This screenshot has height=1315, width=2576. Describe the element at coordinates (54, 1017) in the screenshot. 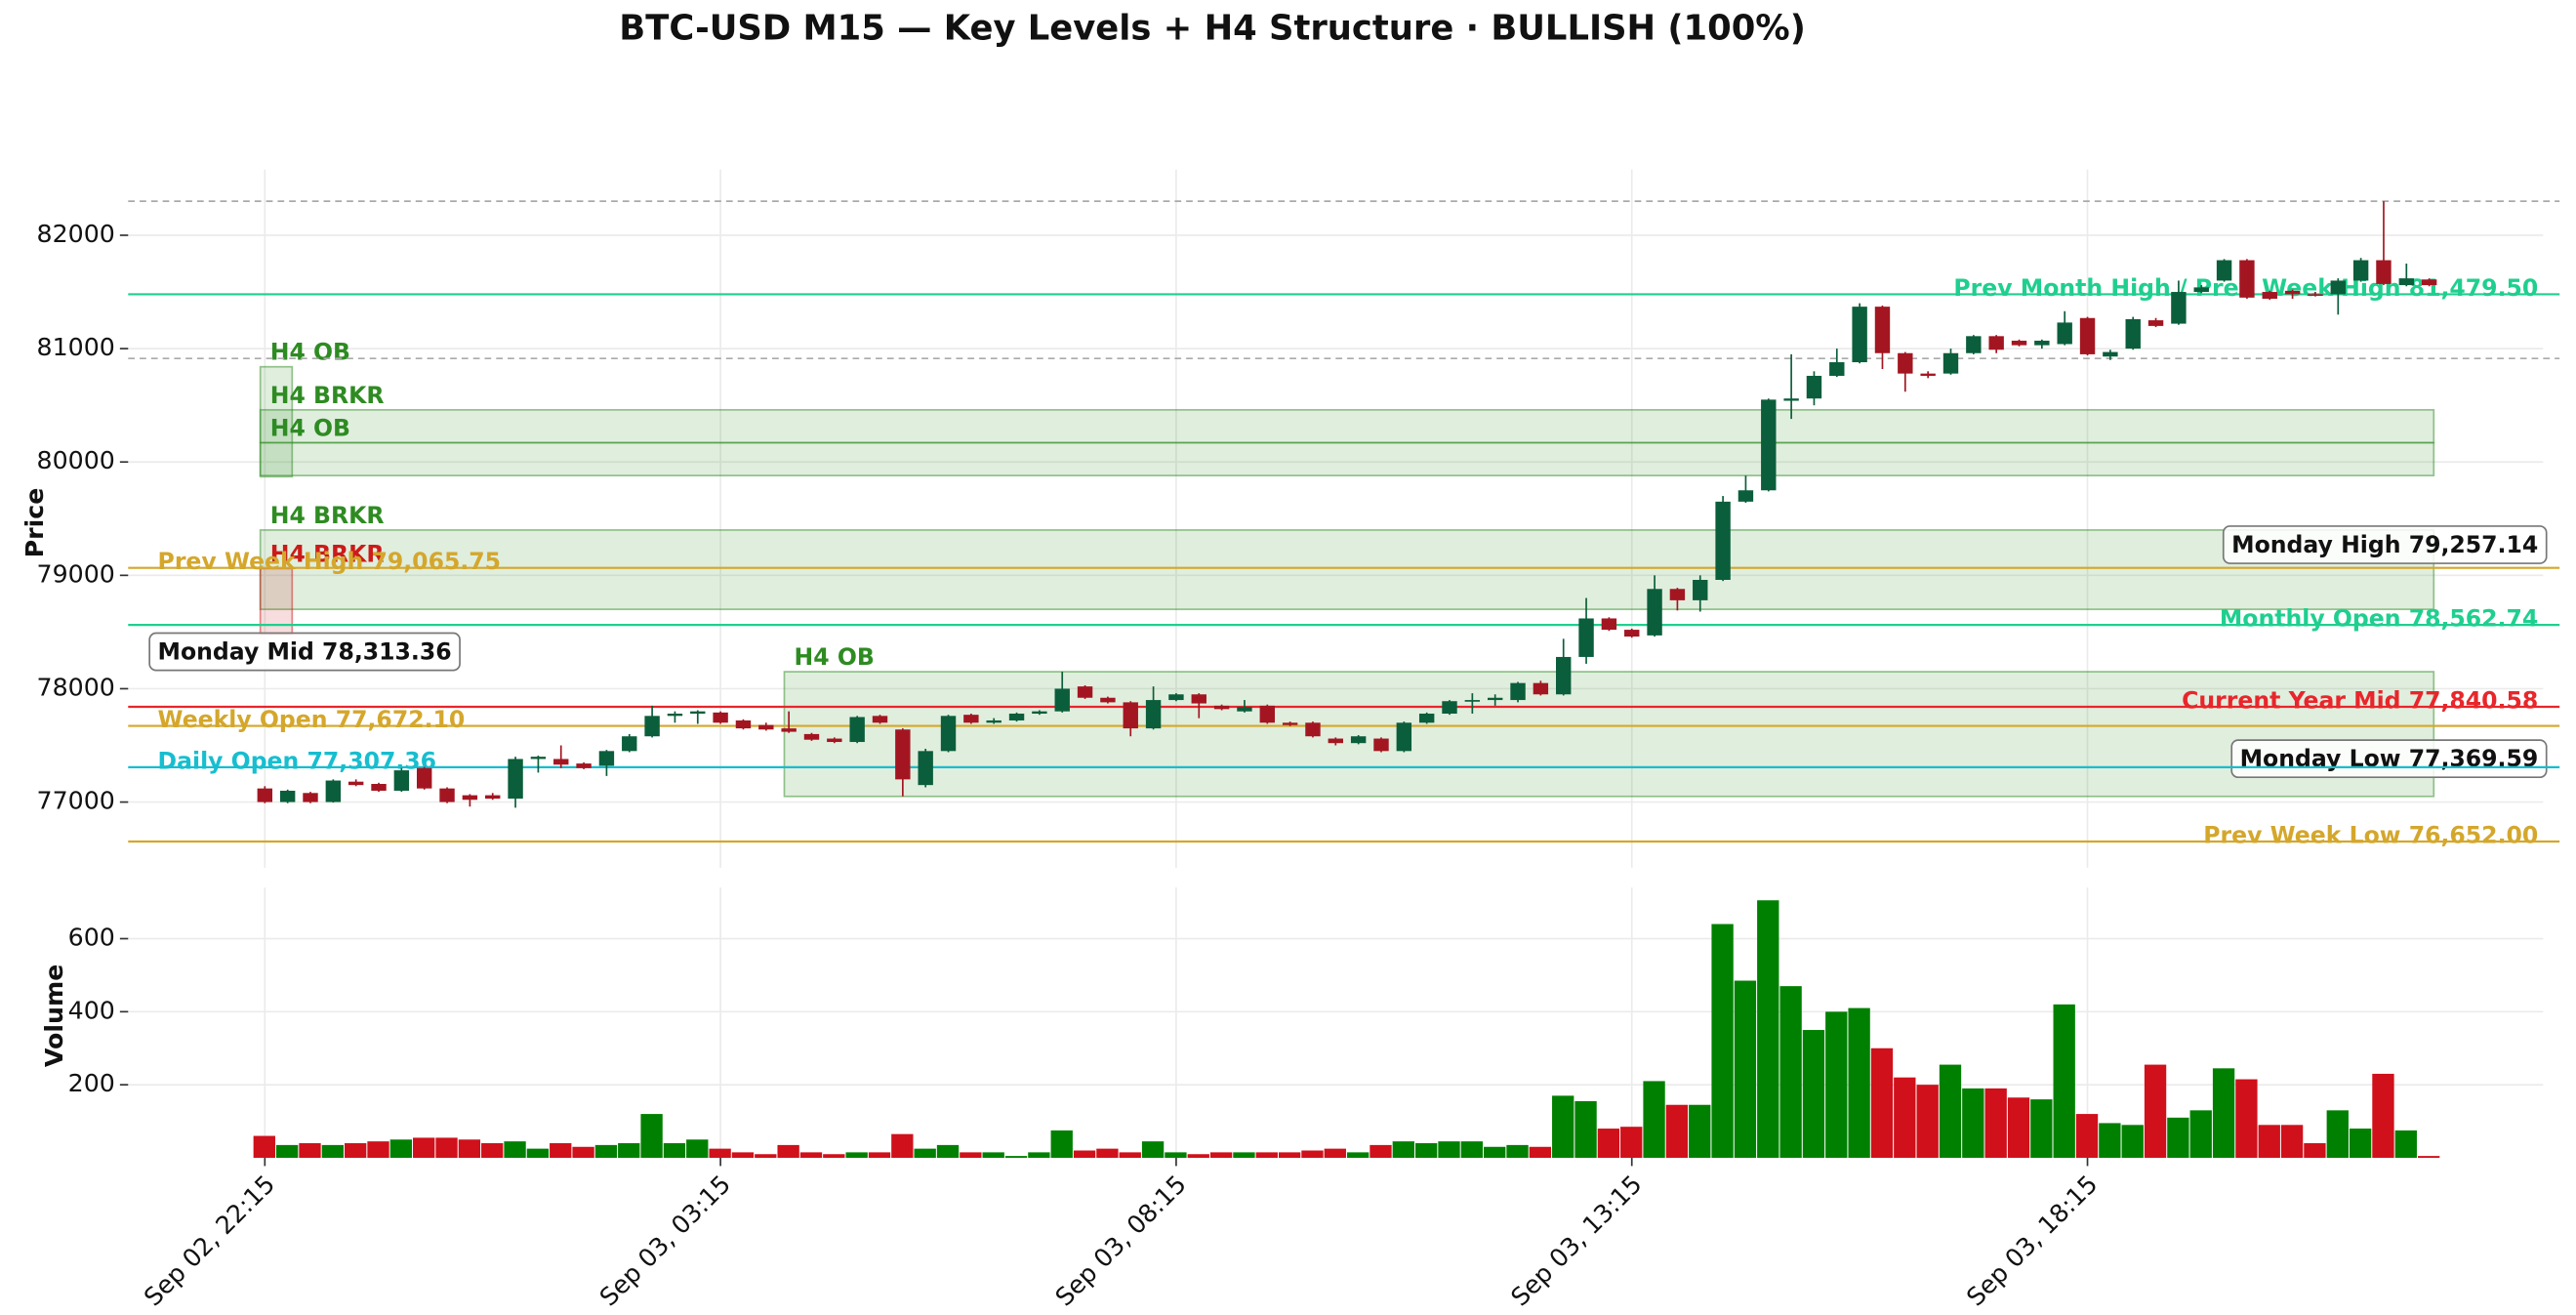

I see `y-axis-label: Volume` at that location.